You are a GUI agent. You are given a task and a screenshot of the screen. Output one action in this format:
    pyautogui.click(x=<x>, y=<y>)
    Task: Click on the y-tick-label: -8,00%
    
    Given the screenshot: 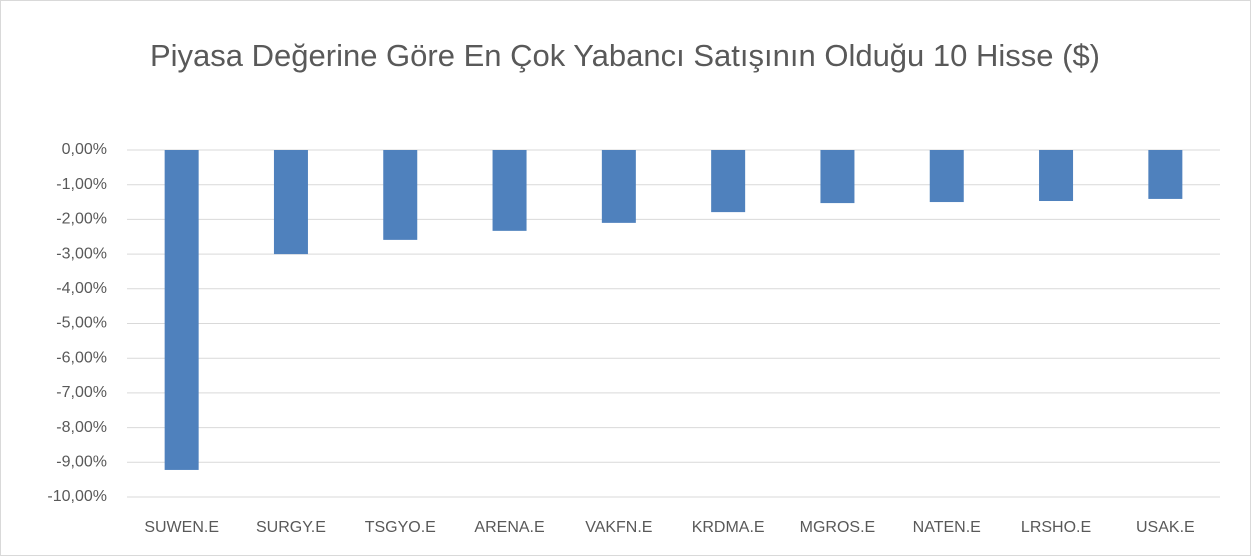 What is the action you would take?
    pyautogui.click(x=81, y=427)
    